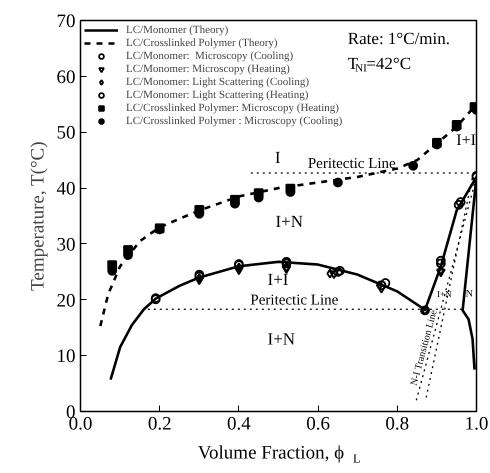  What do you see at coordinates (66, 357) in the screenshot?
I see `y-tick-label: 10` at bounding box center [66, 357].